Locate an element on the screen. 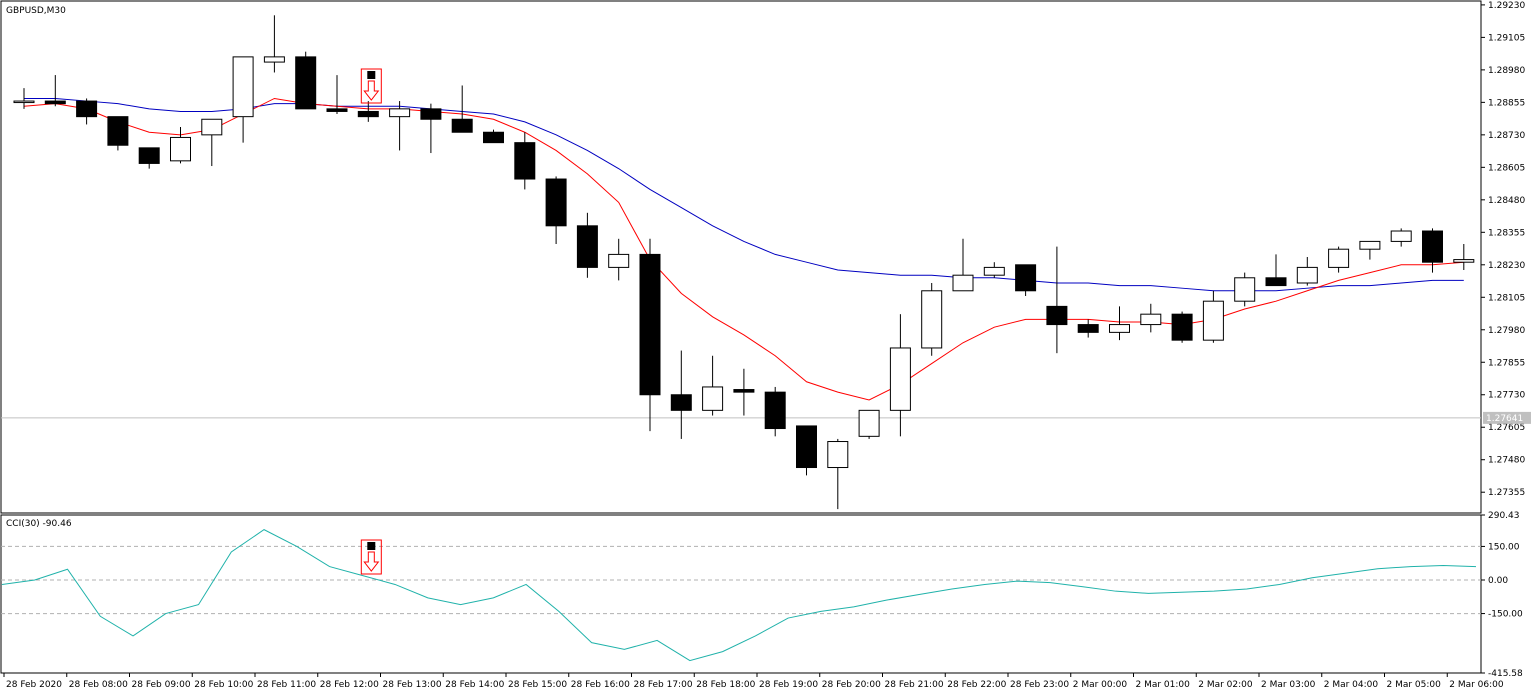 The height and width of the screenshot is (695, 1536). price-tick-label: 1.29105 is located at coordinates (1506, 38).